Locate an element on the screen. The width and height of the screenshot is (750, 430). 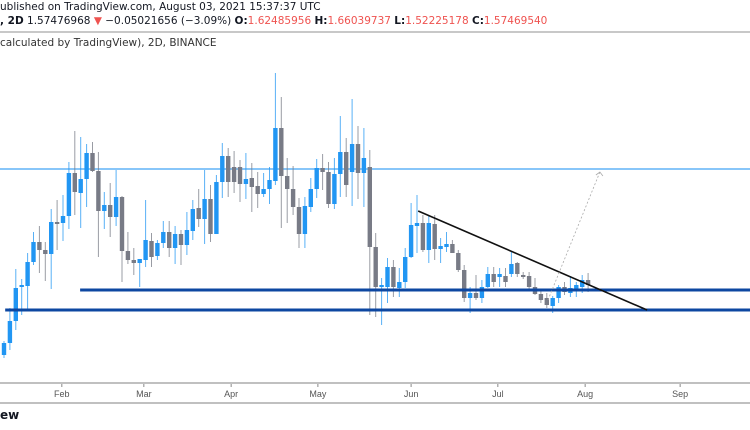
time-tick-label: Feb is located at coordinates (62, 394).